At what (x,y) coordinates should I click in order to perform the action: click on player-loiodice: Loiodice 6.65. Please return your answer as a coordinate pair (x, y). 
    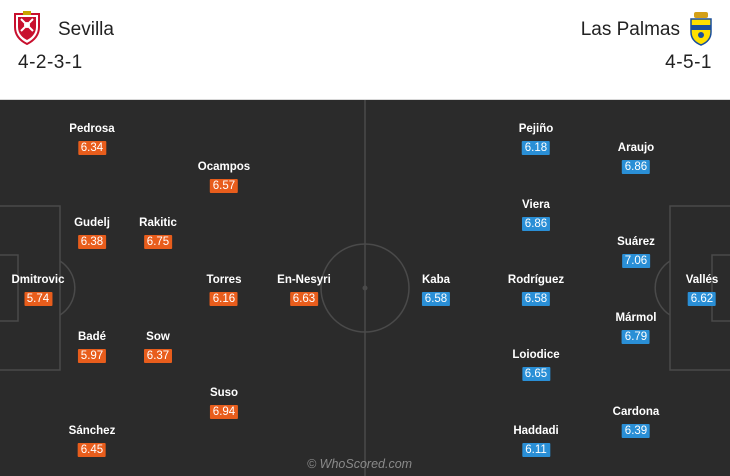
    Looking at the image, I should click on (536, 365).